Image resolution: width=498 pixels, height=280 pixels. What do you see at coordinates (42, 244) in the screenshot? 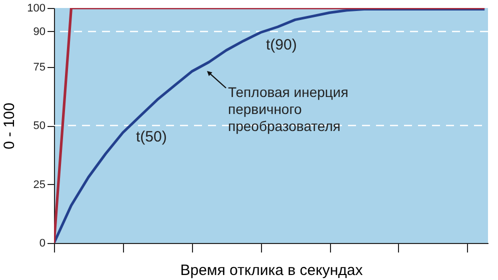
I see `y-tick-label: 0` at bounding box center [42, 244].